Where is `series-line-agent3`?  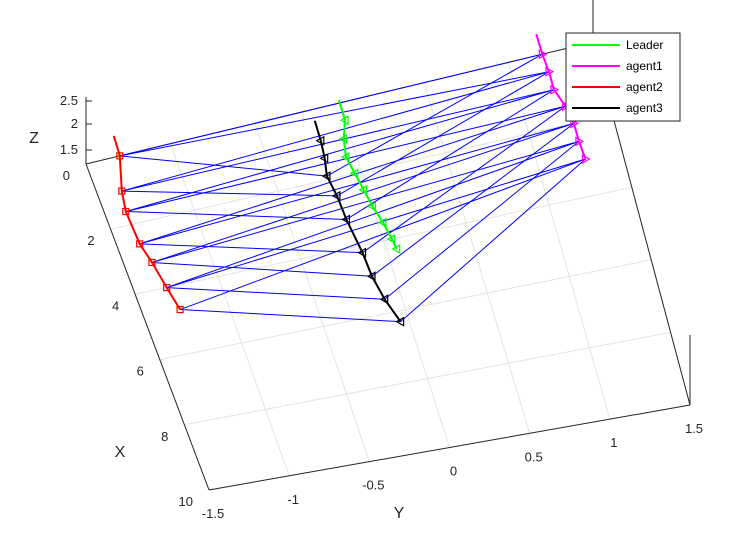 series-line-agent3 is located at coordinates (360, 231).